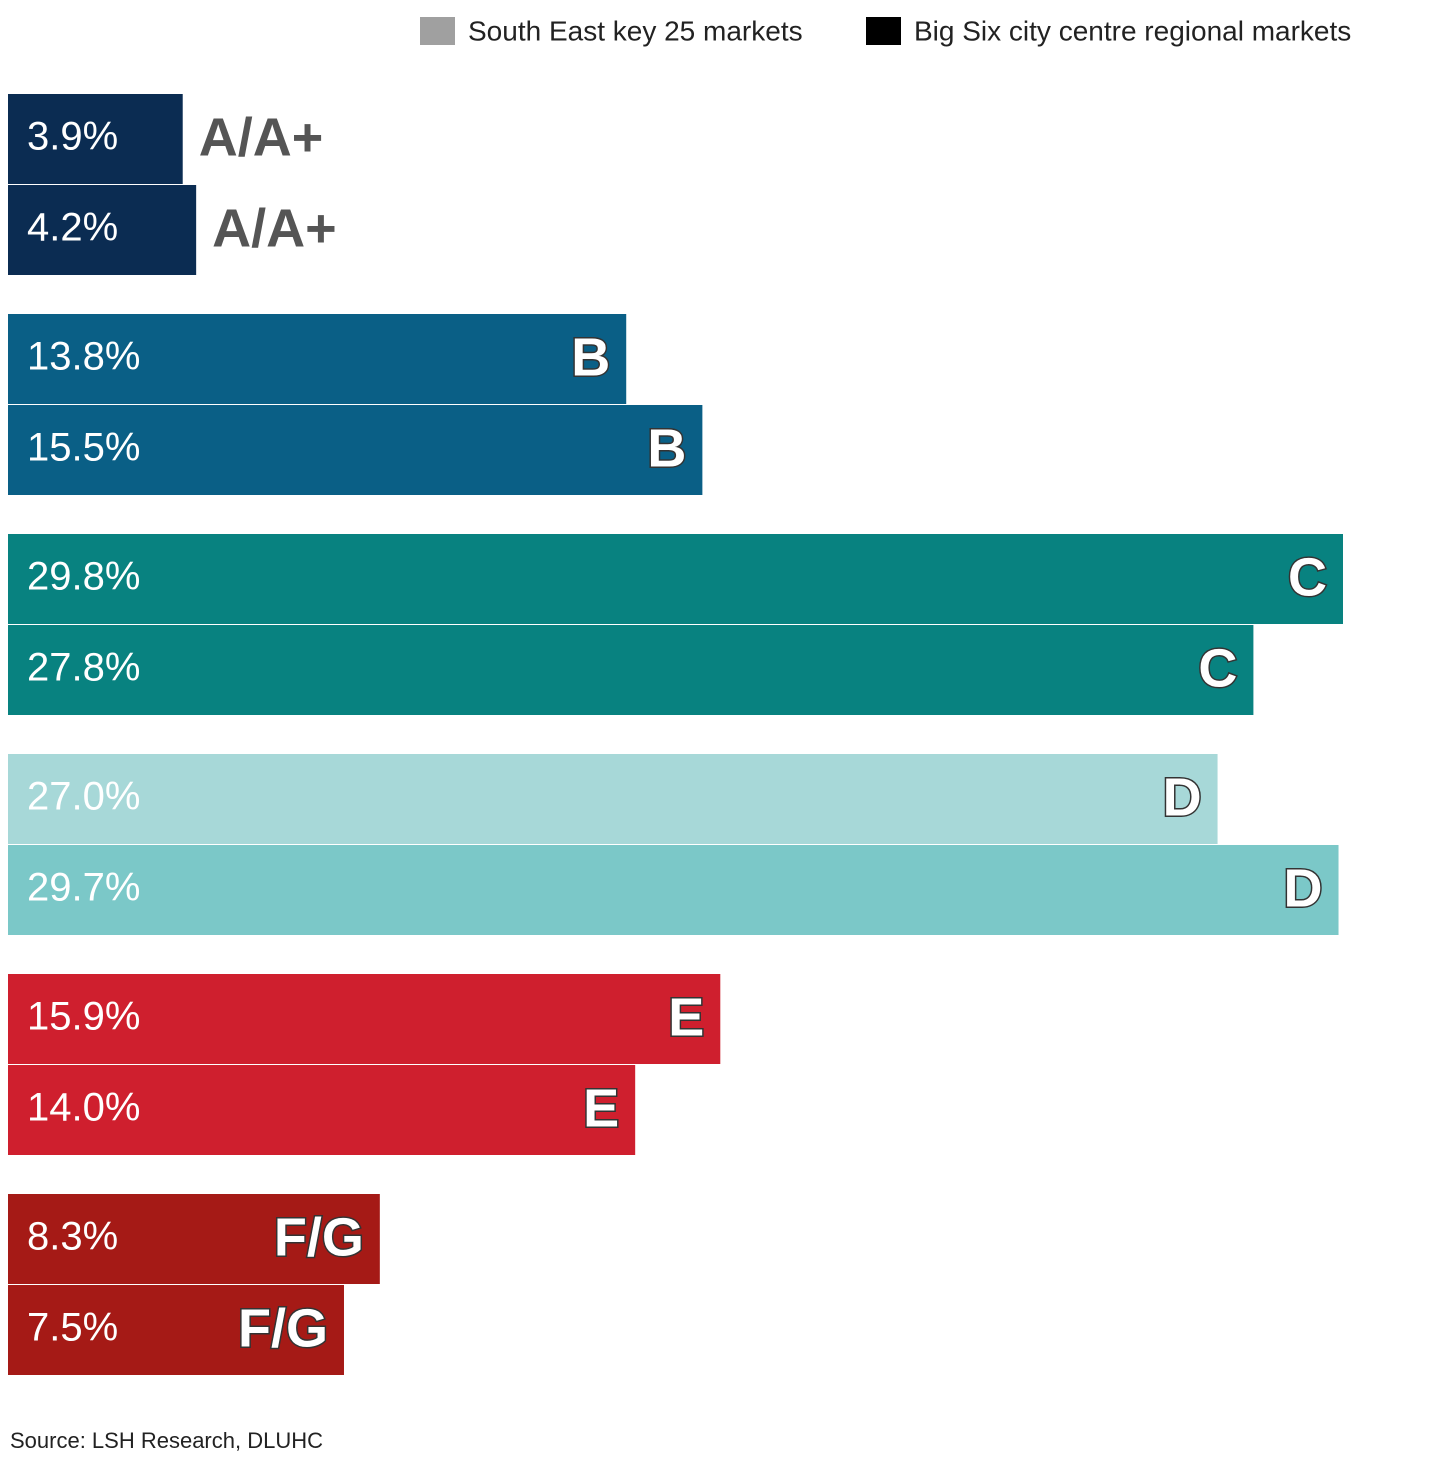  I want to click on value-label: 27.8%, so click(83, 668).